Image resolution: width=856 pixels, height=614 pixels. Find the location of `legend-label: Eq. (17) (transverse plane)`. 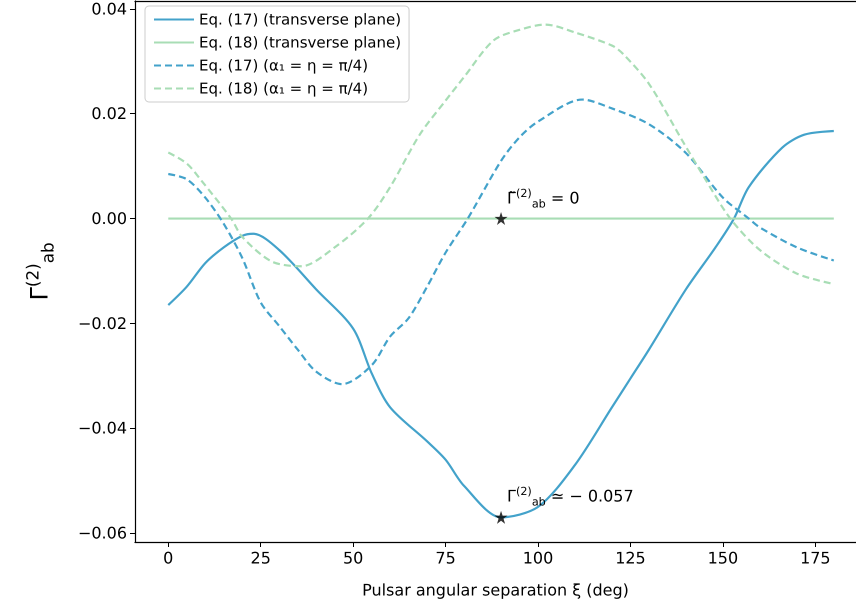

legend-label: Eq. (17) (transverse plane) is located at coordinates (300, 19).